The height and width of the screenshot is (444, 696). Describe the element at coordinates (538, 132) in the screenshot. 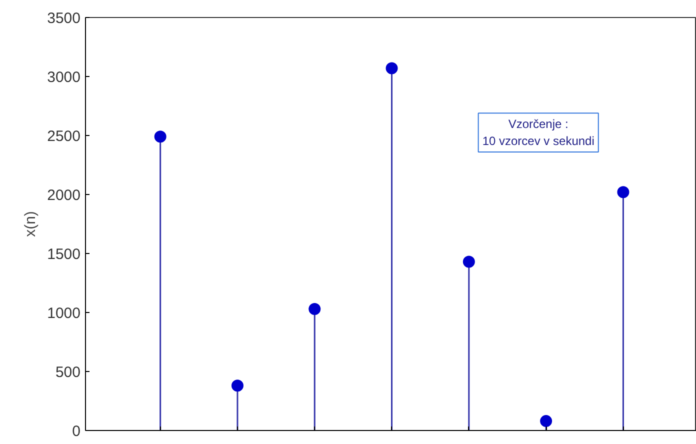

I see `annotation: Vzorčenje : 10 vzorcev v sekundi` at that location.